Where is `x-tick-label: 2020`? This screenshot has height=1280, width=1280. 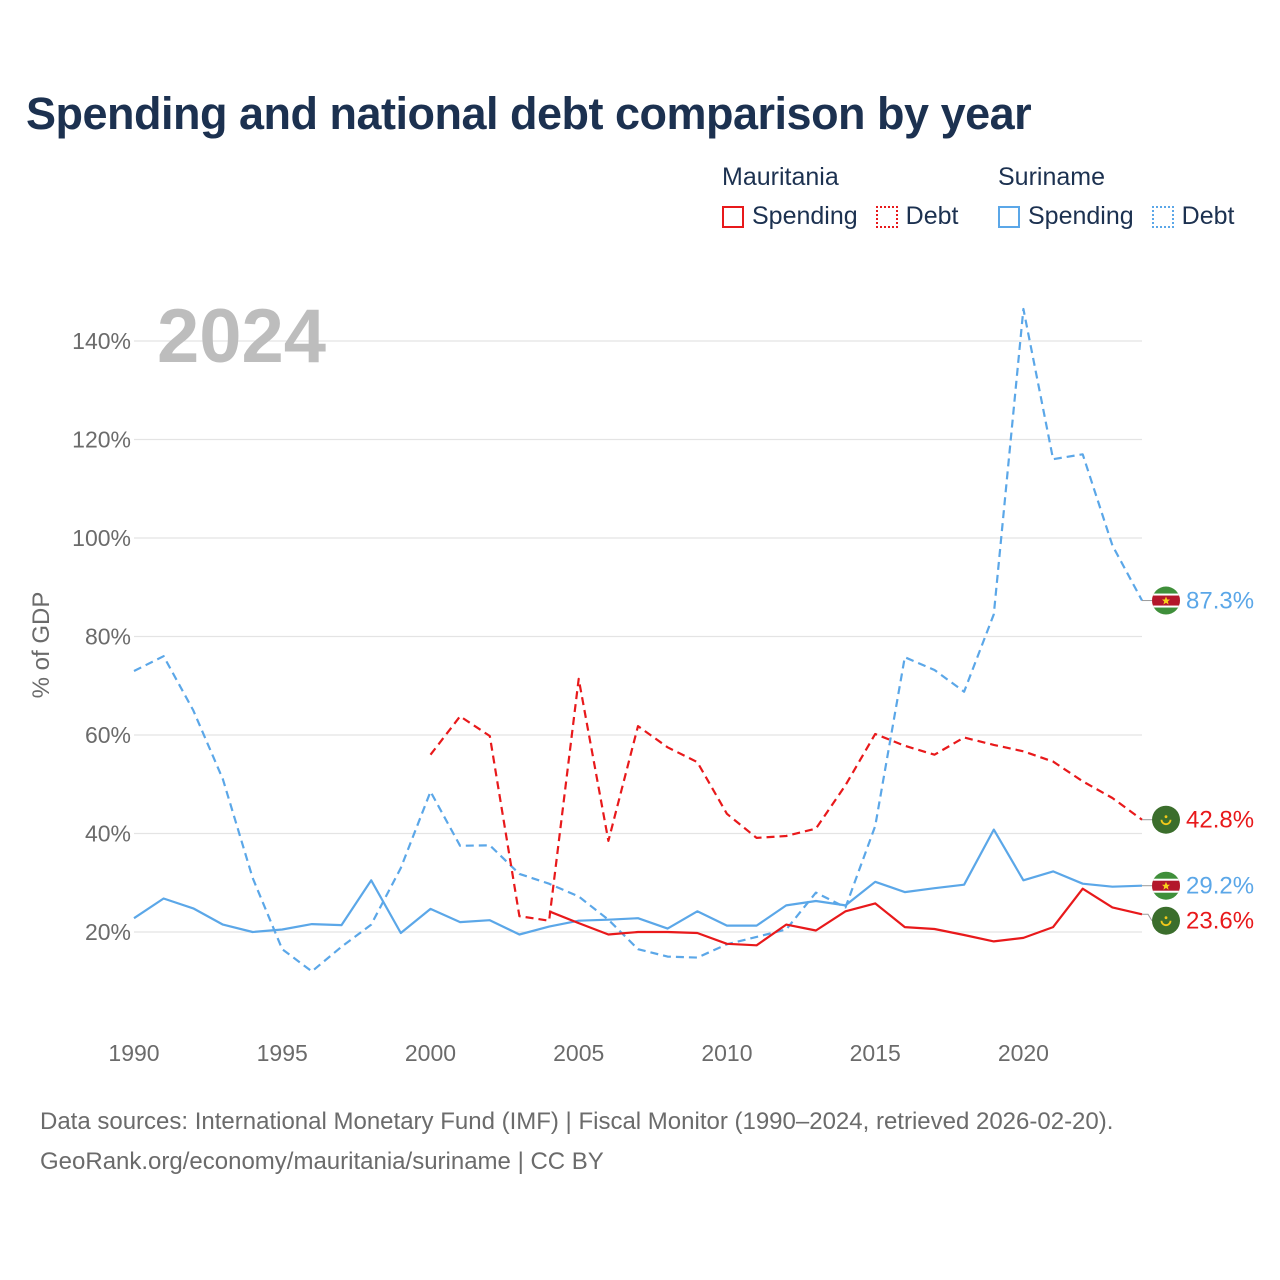 x-tick-label: 2020 is located at coordinates (1023, 1053).